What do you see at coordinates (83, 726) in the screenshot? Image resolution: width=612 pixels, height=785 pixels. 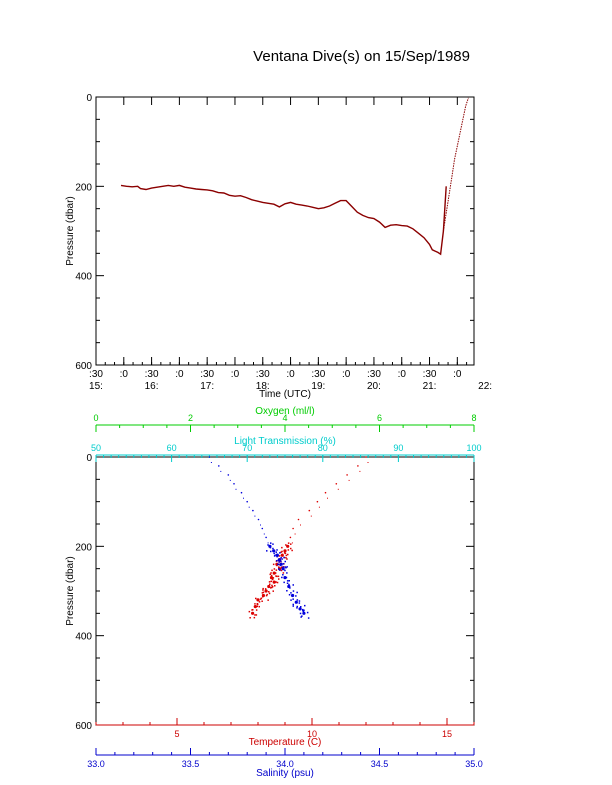 I see `y-tick-label: 600` at bounding box center [83, 726].